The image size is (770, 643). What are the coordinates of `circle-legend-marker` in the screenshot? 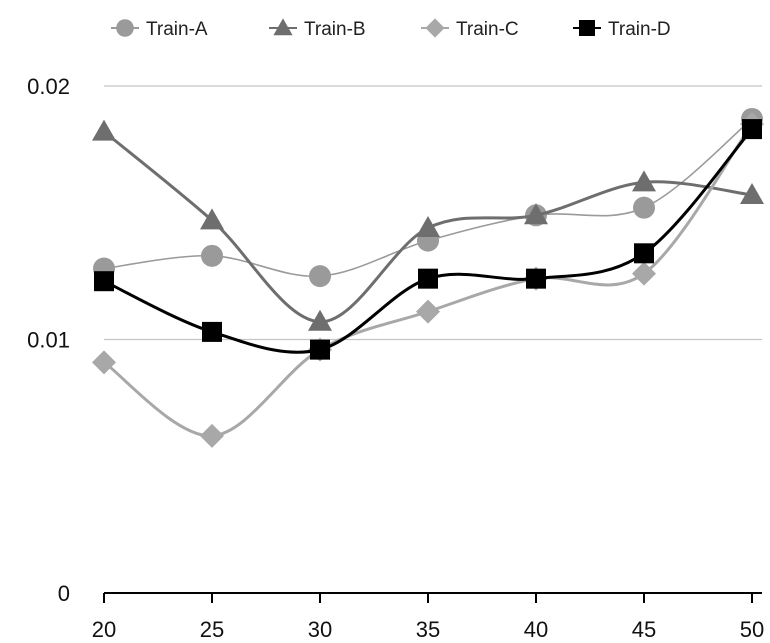 It's located at (125, 28).